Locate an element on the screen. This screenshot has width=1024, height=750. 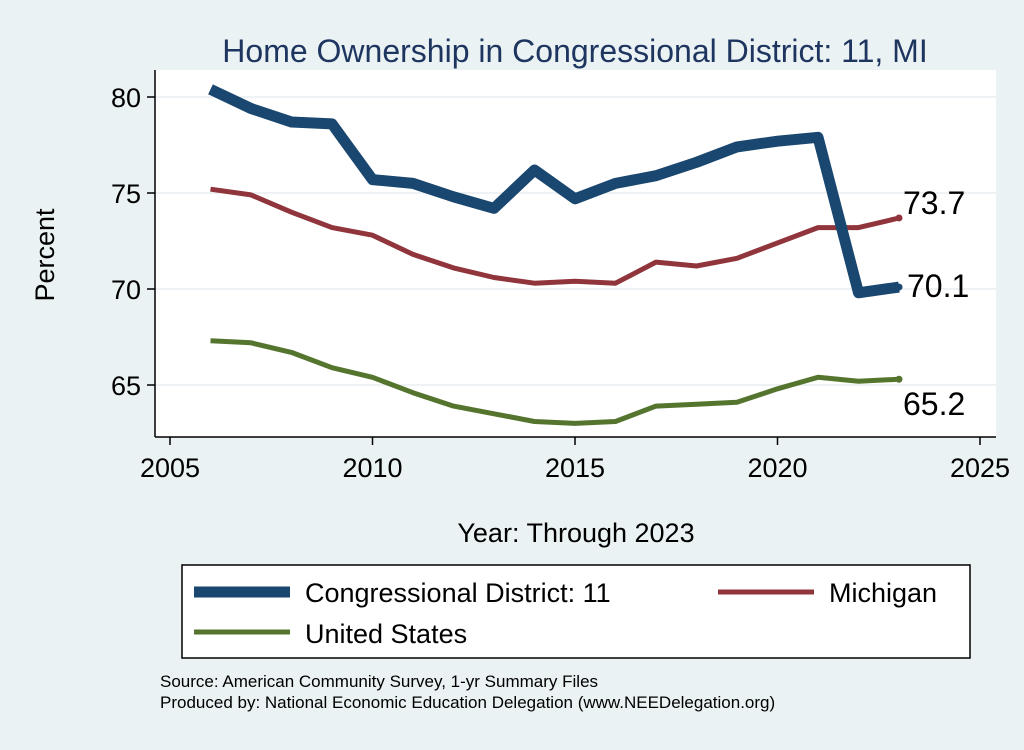
legend-label-michigan: Michigan is located at coordinates (883, 593).